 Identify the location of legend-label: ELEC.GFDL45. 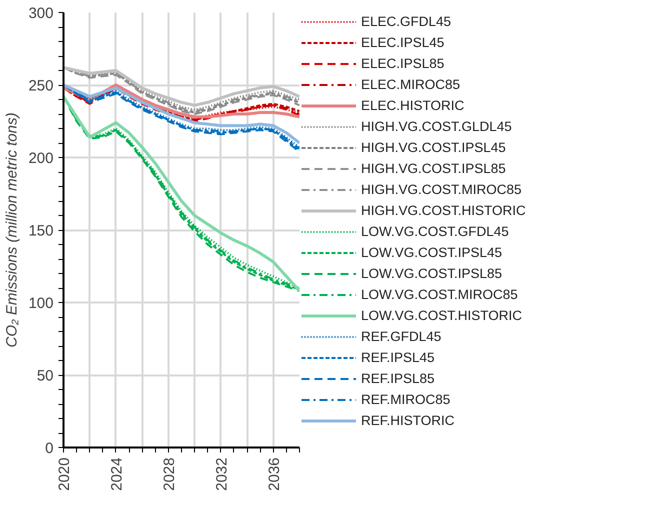
(406, 21).